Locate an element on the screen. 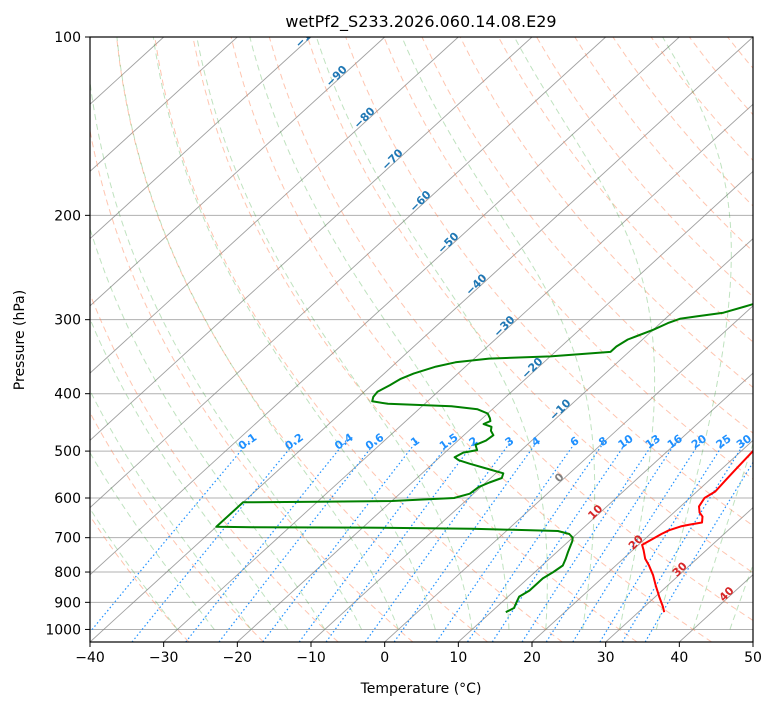 This screenshot has width=775, height=708. mixing-ratio-label: 3 is located at coordinates (510, 441).